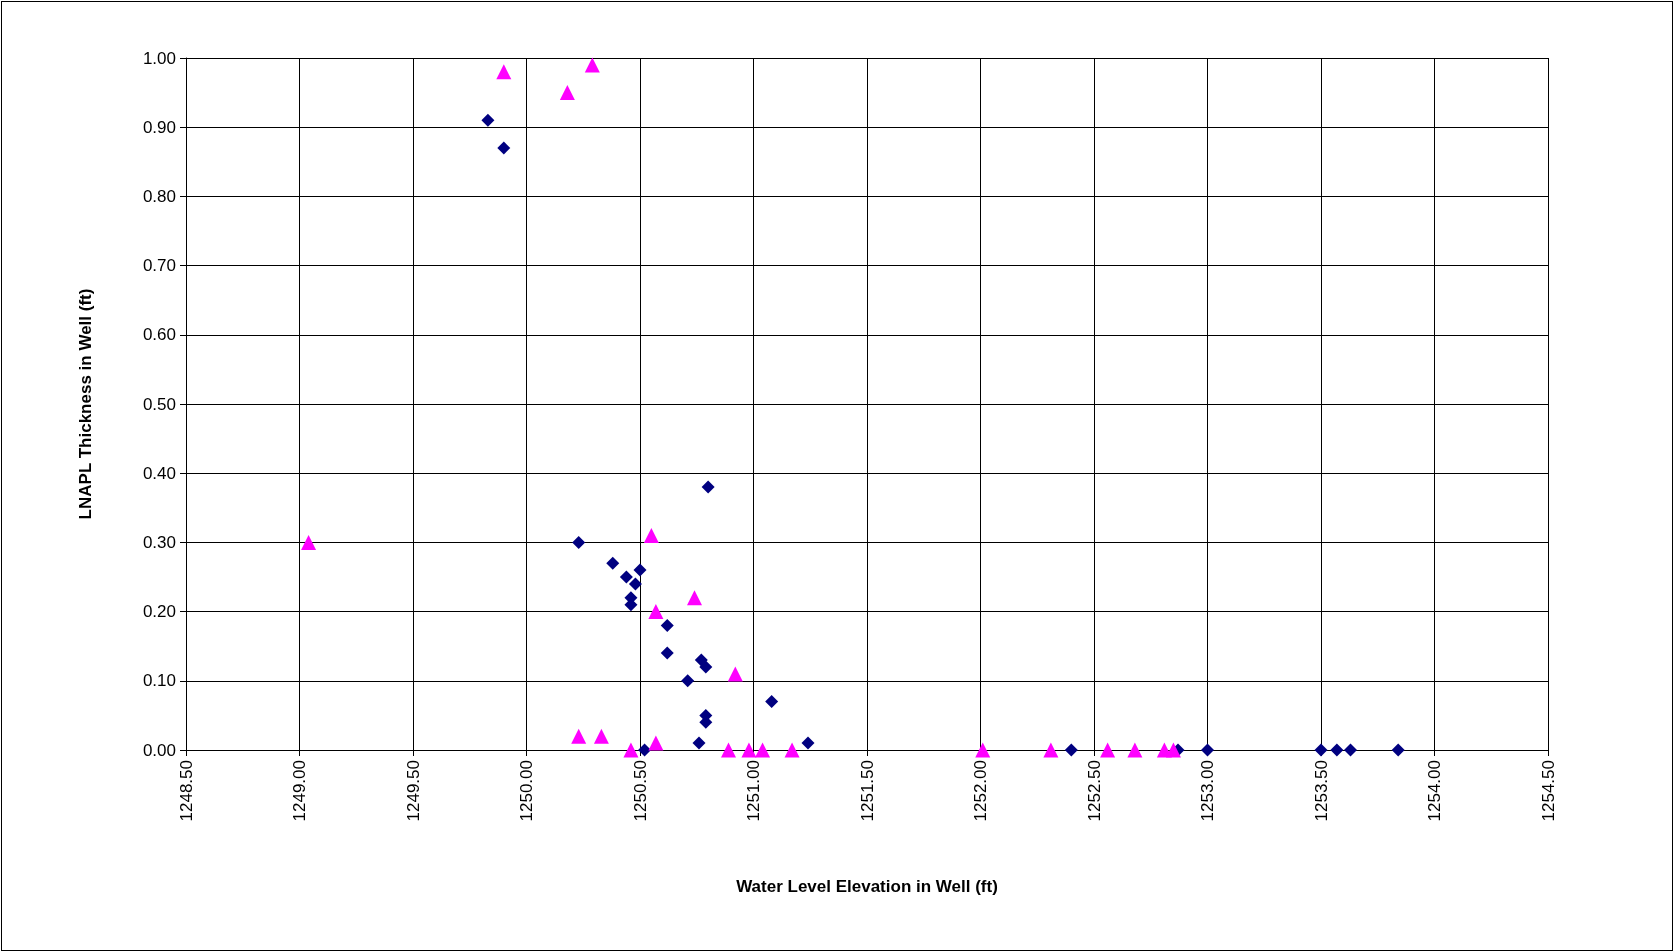 This screenshot has height=952, width=1674. Describe the element at coordinates (867, 886) in the screenshot. I see `x-axis-title: Water Level Elevation in Well (ft)` at that location.